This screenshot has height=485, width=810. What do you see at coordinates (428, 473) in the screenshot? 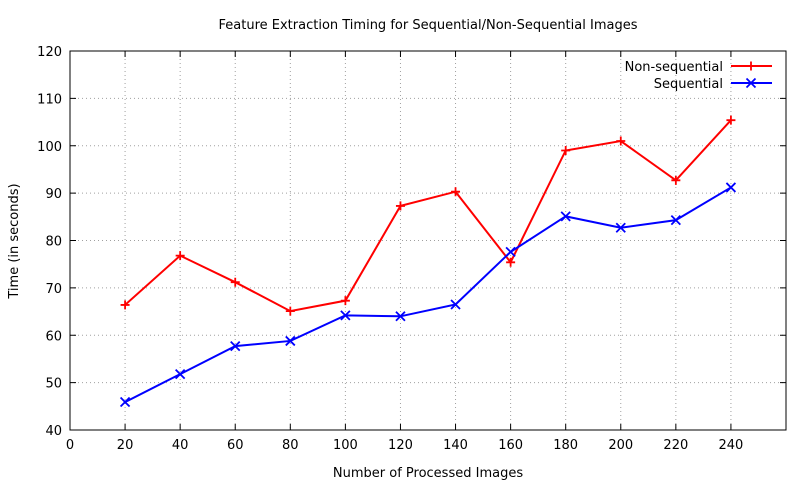
I see `x-axis-label: Number of Processed Images` at bounding box center [428, 473].